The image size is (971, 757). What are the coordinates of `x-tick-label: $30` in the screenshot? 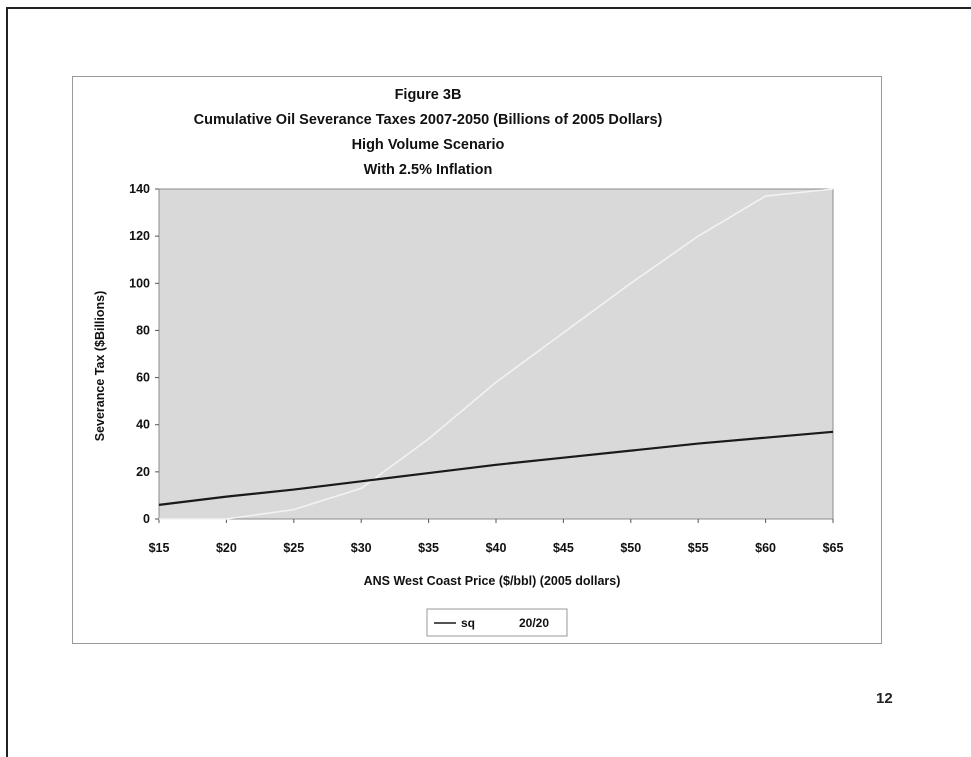 It's located at (361, 548).